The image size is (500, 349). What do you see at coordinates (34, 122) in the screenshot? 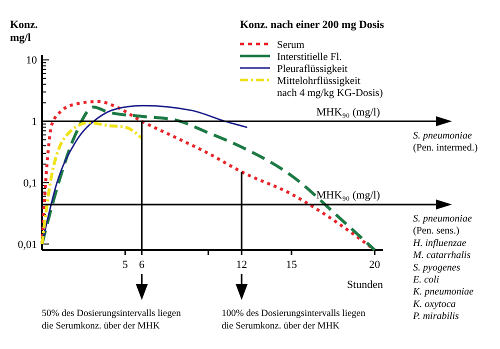
I see `y-tick-label: 1` at bounding box center [34, 122].